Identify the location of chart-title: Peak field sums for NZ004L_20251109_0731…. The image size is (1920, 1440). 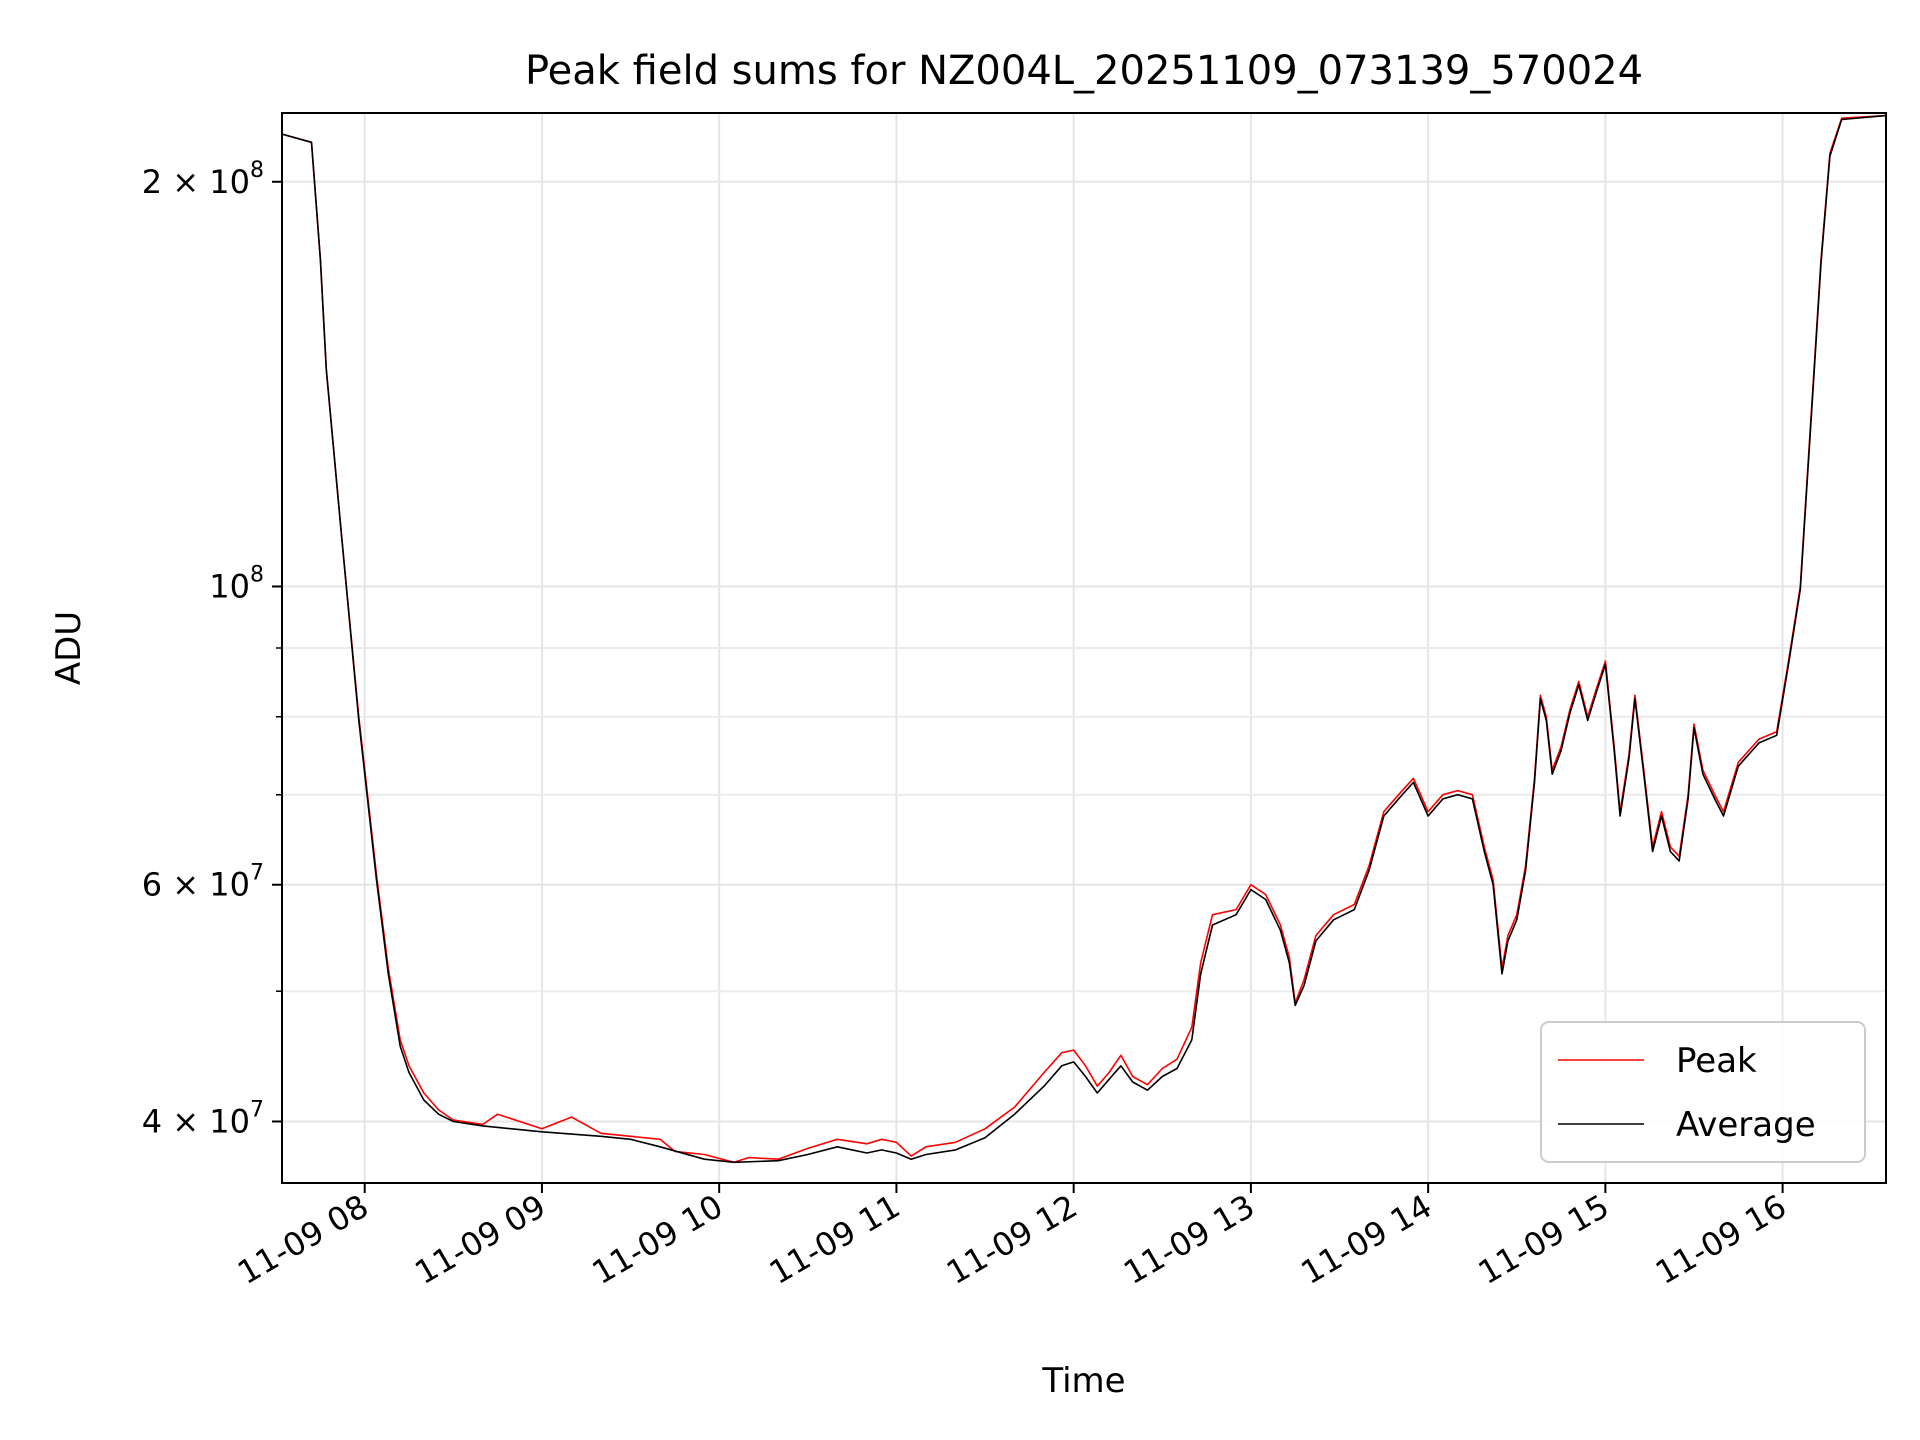
(1084, 71).